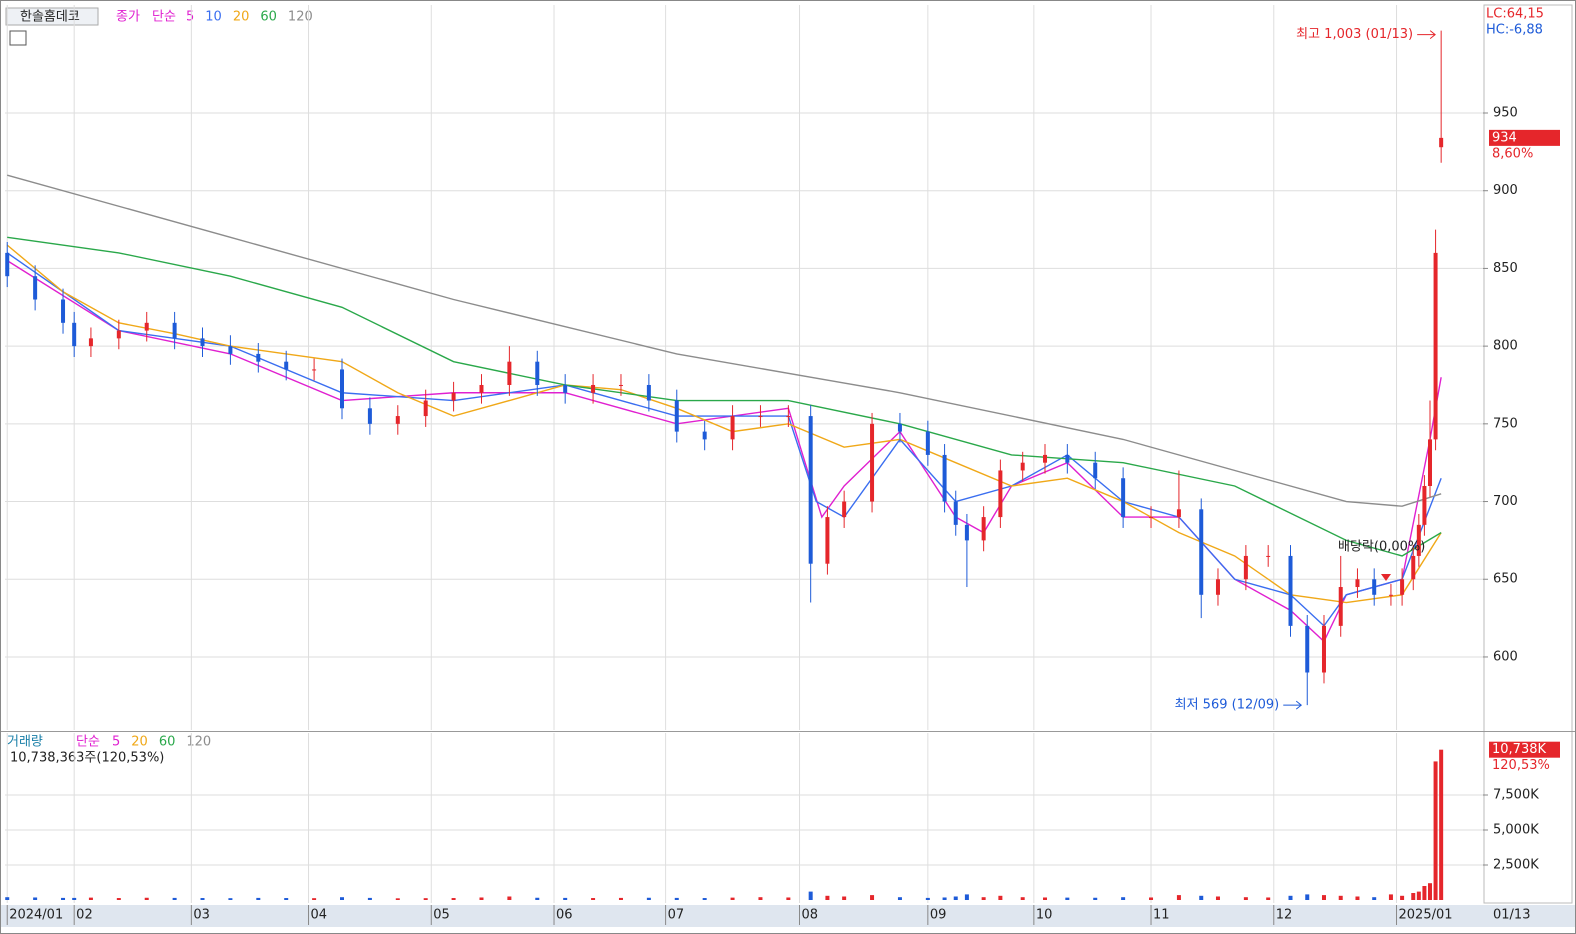 This screenshot has width=1576, height=934. I want to click on x-tick-label: 12, so click(1284, 915).